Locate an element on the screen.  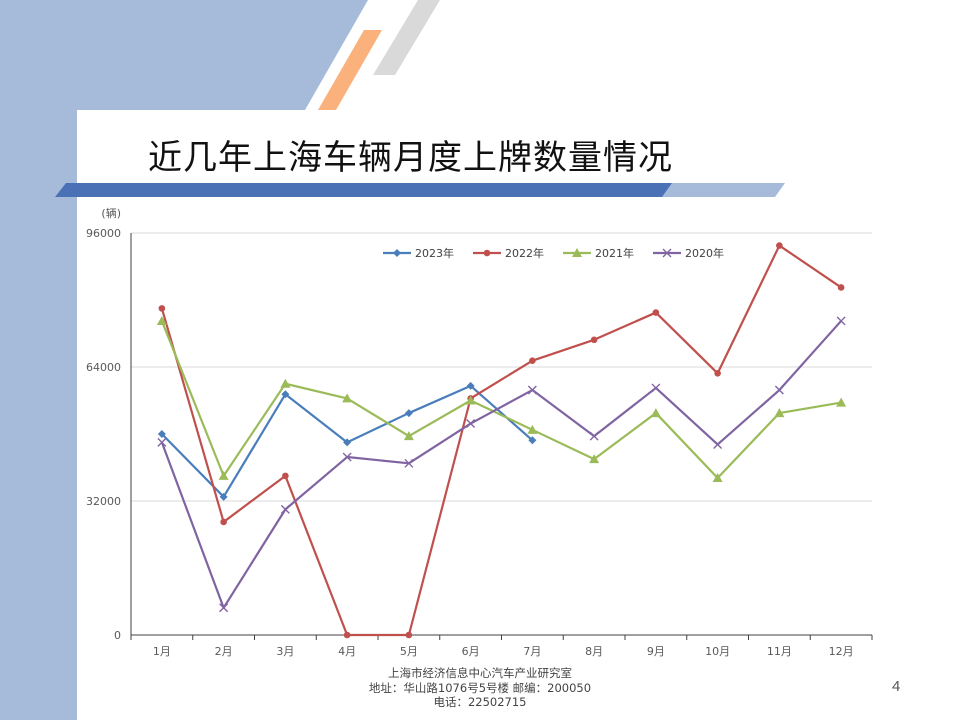
x-tick-label: 4月 is located at coordinates (347, 651).